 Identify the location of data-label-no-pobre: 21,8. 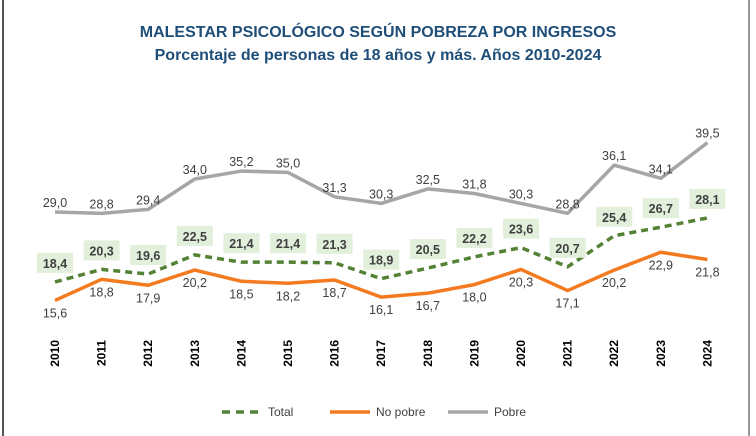
(707, 273).